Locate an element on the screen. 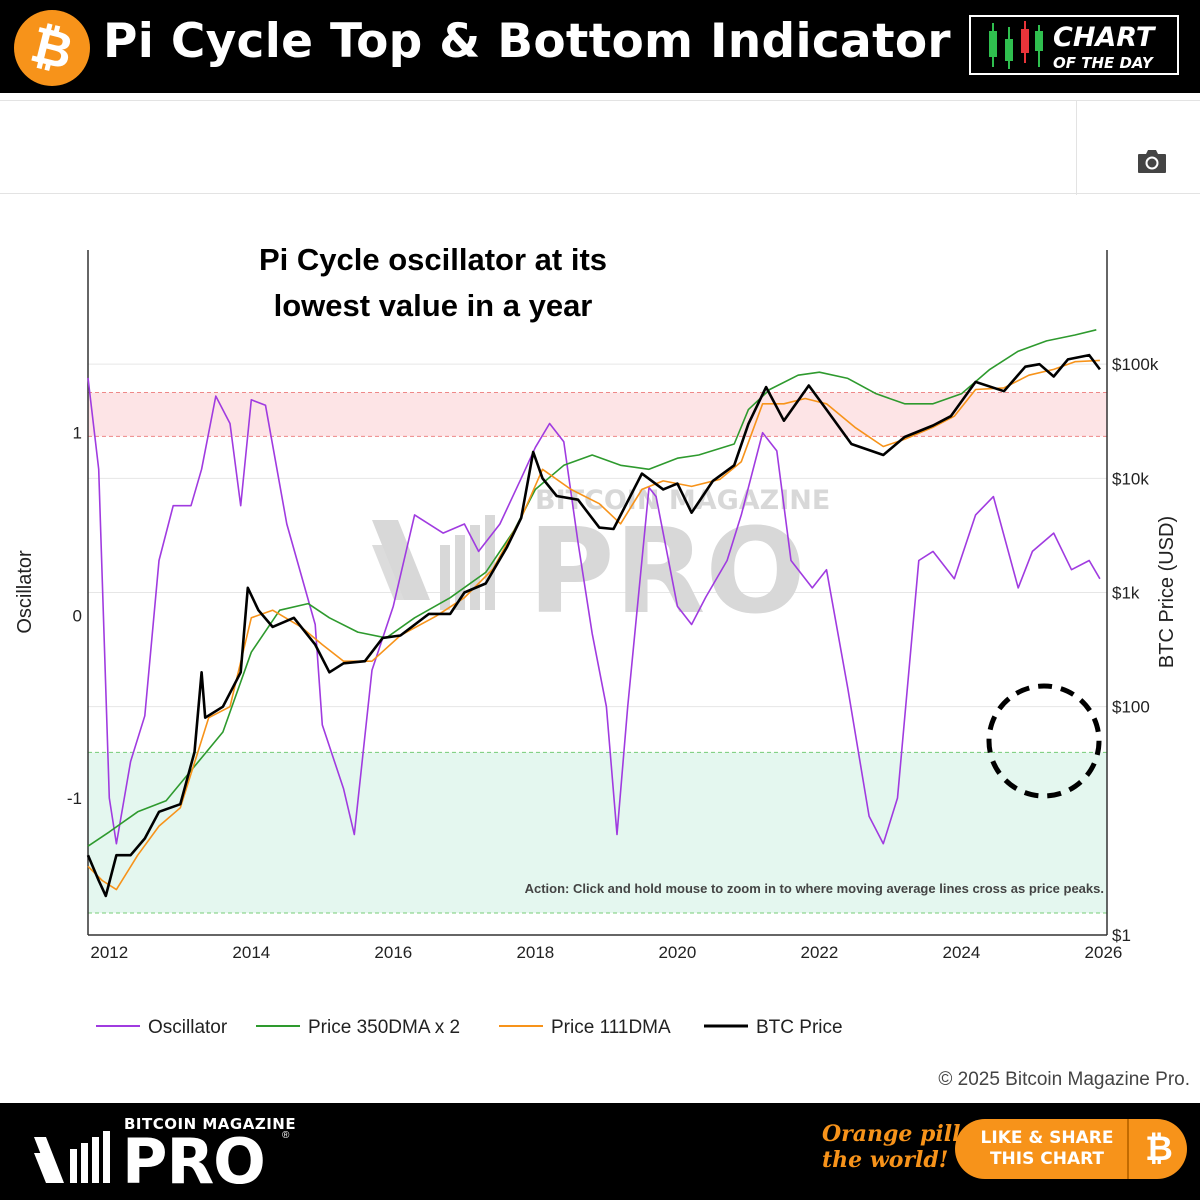  chart-of-the-day-badge: CHART OF THE DAY is located at coordinates (1074, 45).